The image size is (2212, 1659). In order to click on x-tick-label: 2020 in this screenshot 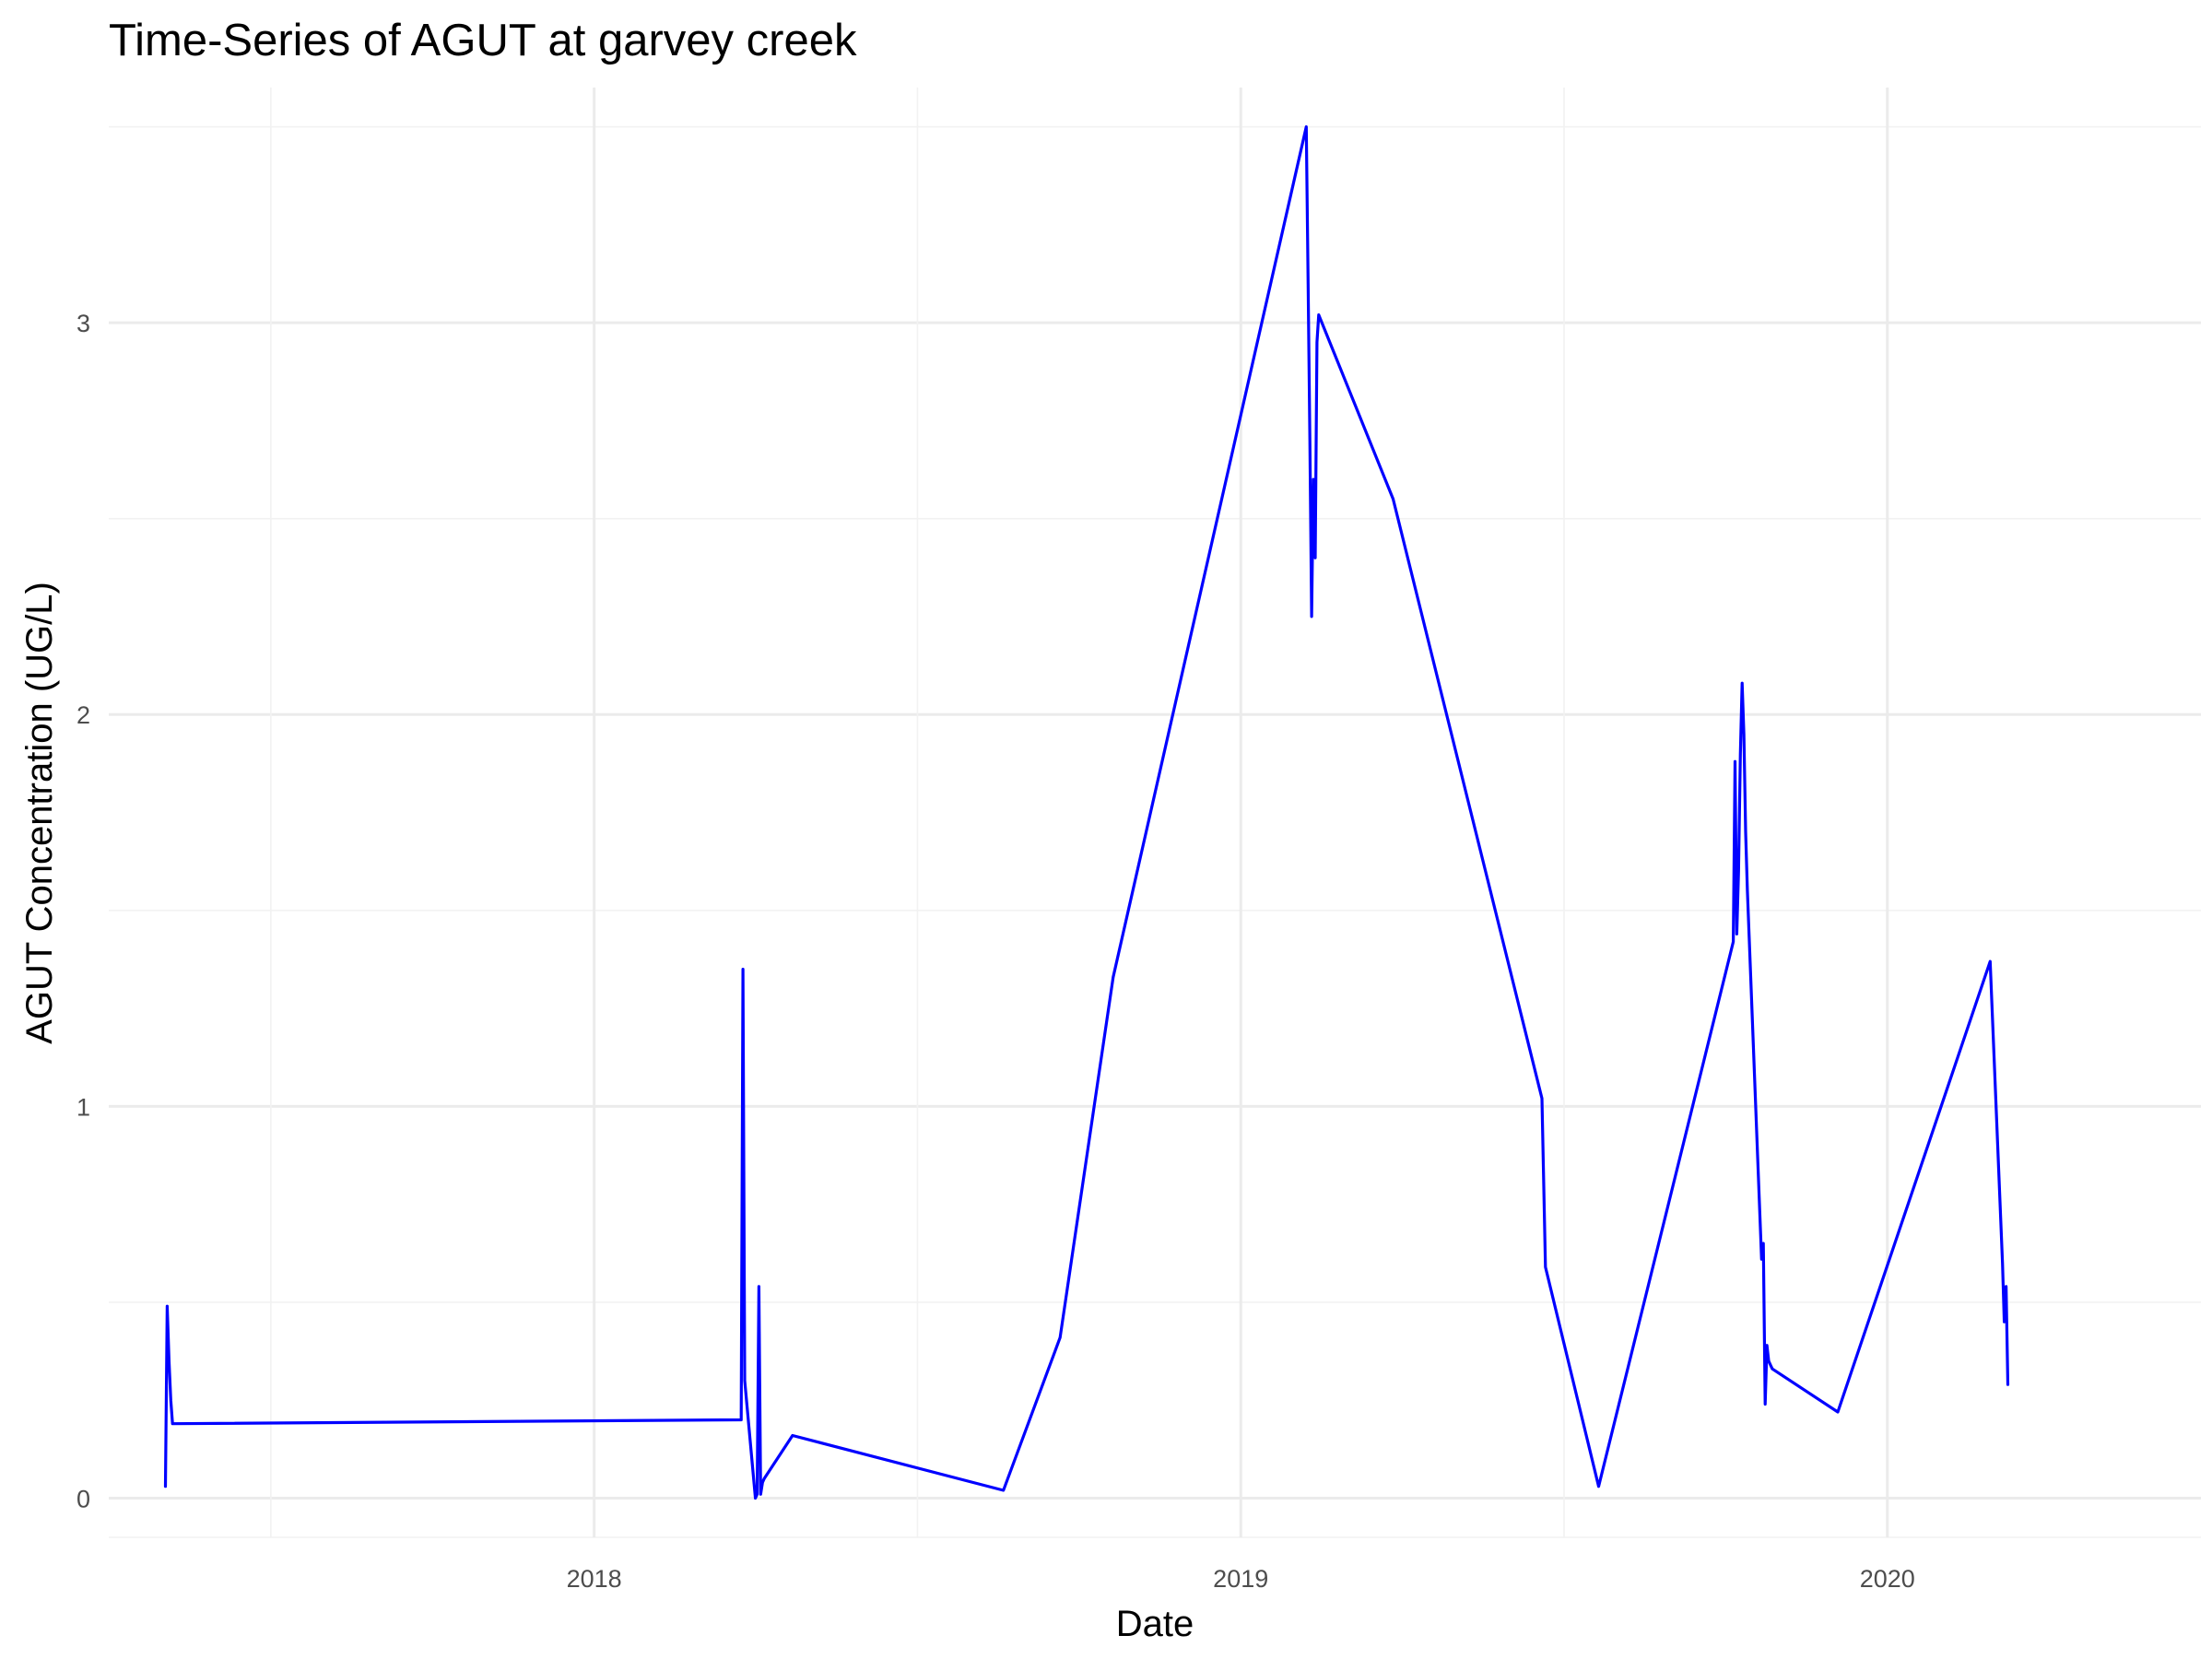, I will do `click(1887, 1579)`.